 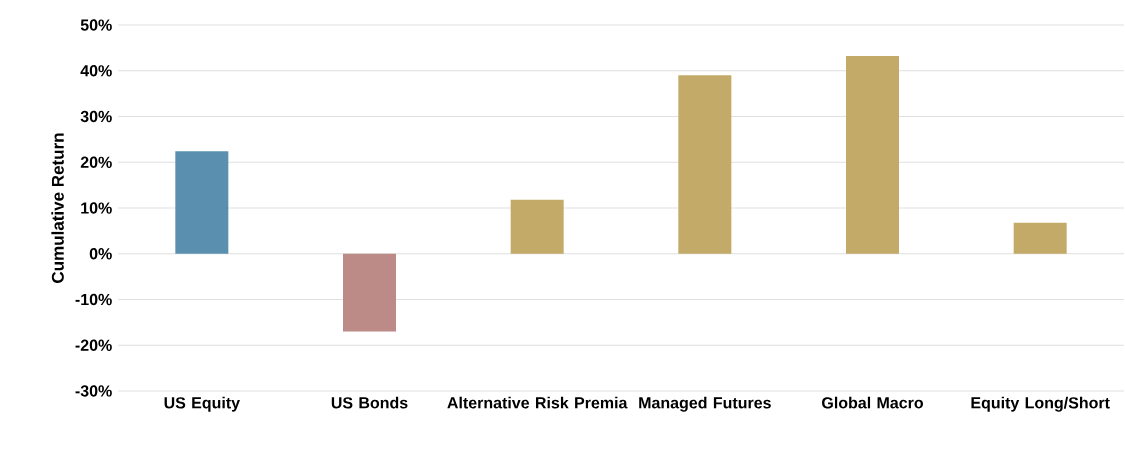 I want to click on x-tick-label: Global Macro, so click(x=873, y=402).